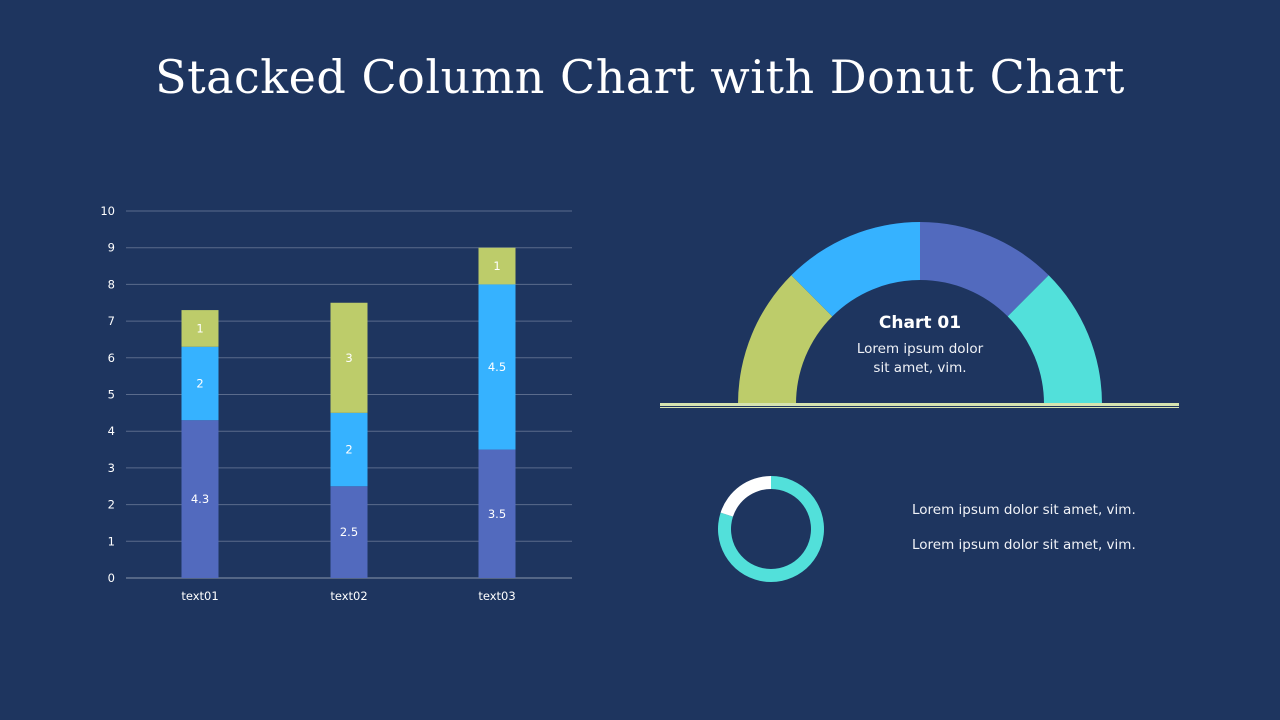  I want to click on x-tick-label: text03, so click(496, 596).